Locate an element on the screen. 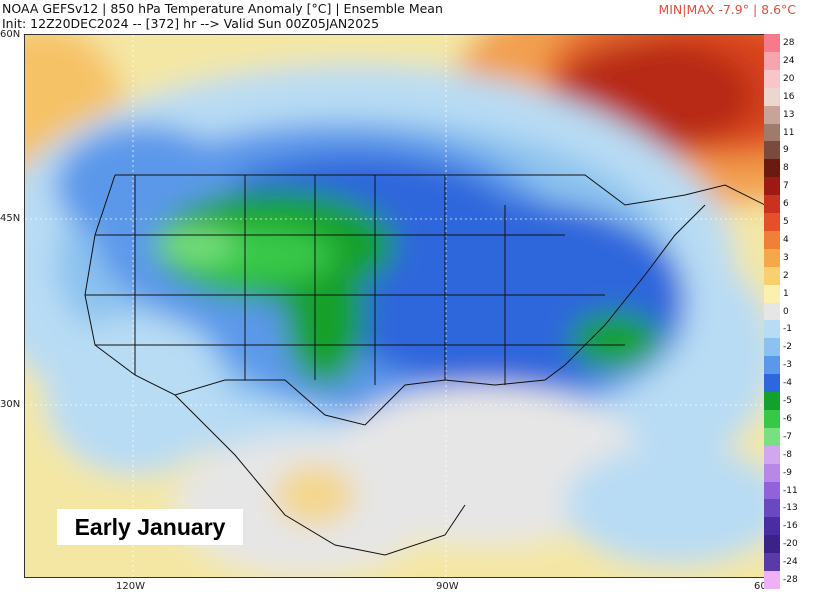 The width and height of the screenshot is (816, 597). colorbar-tick-label: -8 is located at coordinates (787, 454).